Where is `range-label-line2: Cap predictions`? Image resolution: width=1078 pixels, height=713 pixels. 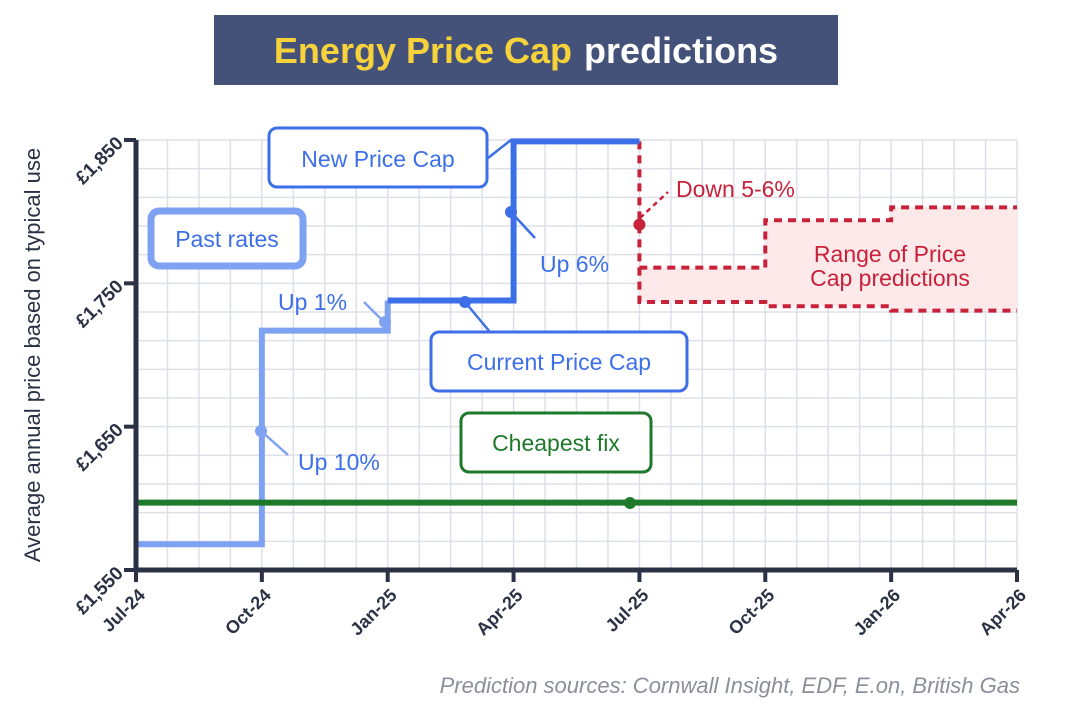 range-label-line2: Cap predictions is located at coordinates (890, 278).